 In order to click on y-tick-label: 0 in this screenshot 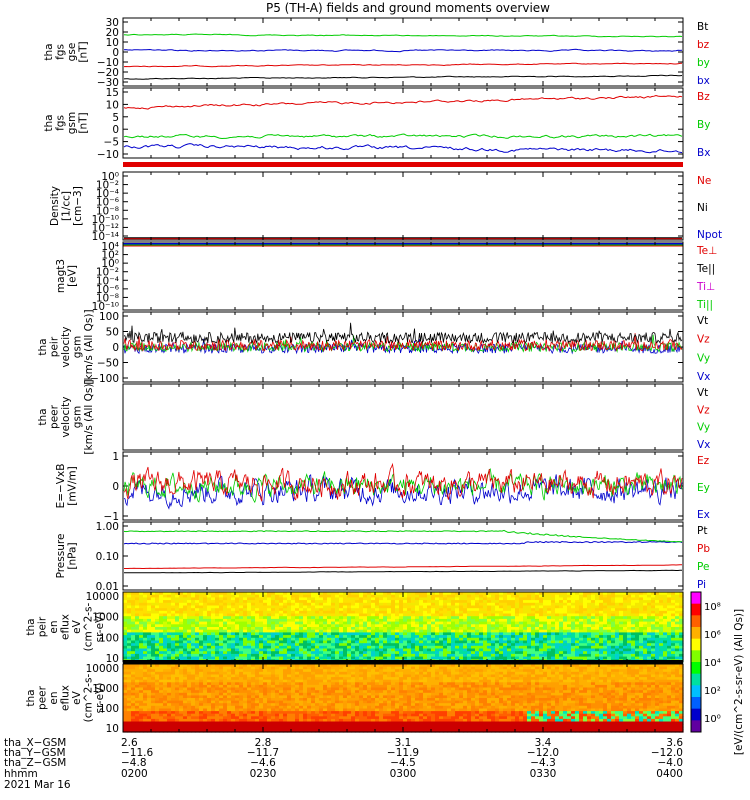, I will do `click(115, 487)`.